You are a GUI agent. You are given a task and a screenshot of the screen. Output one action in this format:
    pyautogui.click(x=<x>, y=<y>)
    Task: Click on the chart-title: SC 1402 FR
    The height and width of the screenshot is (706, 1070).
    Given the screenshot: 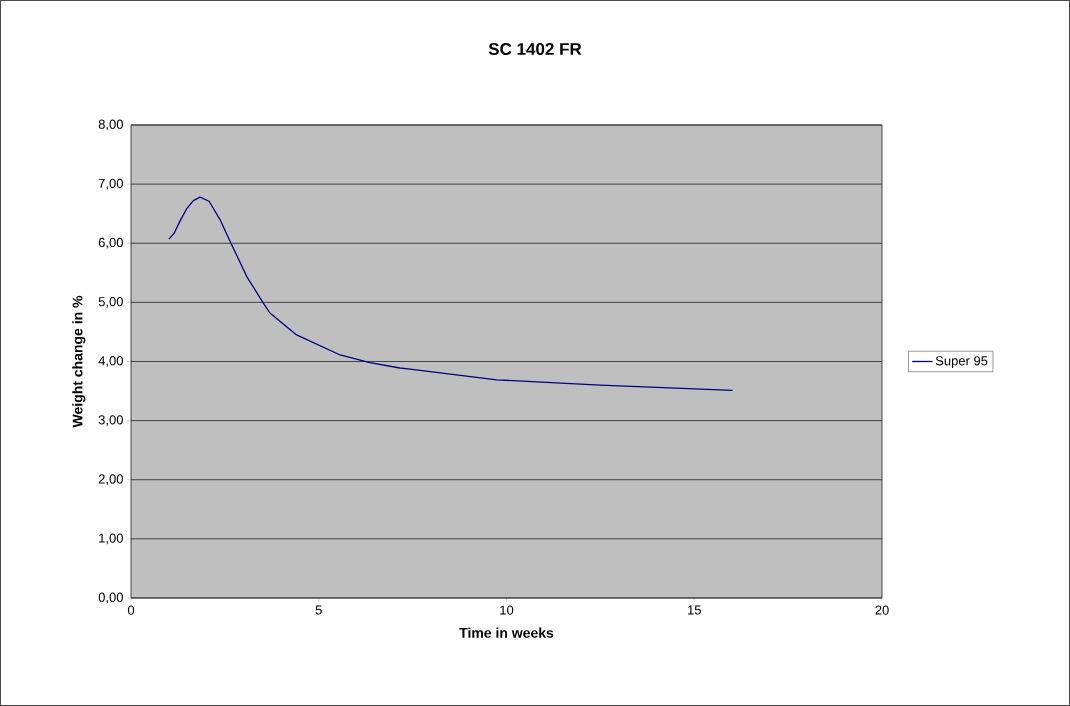 What is the action you would take?
    pyautogui.click(x=535, y=49)
    